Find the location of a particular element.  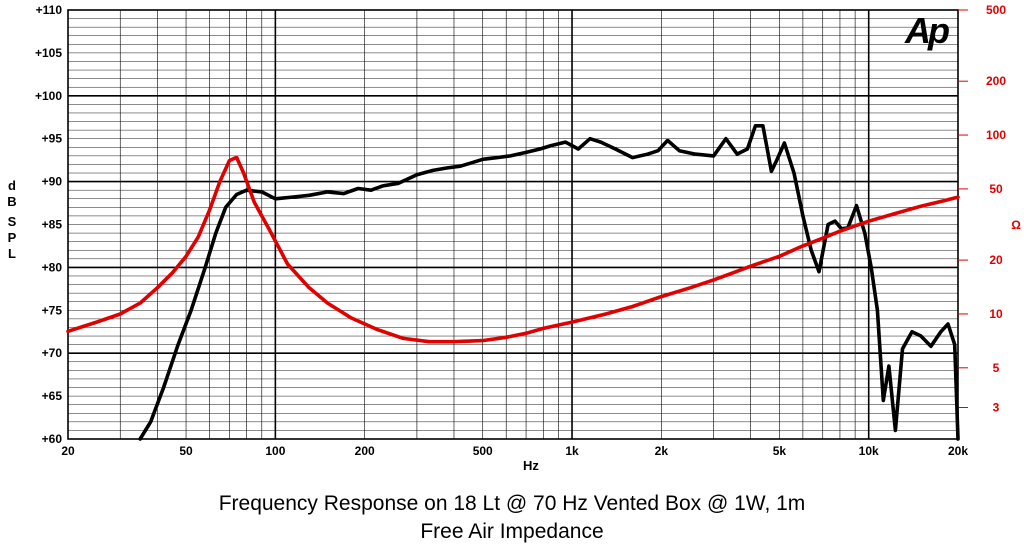

y2-tick-label: 20 is located at coordinates (996, 260).